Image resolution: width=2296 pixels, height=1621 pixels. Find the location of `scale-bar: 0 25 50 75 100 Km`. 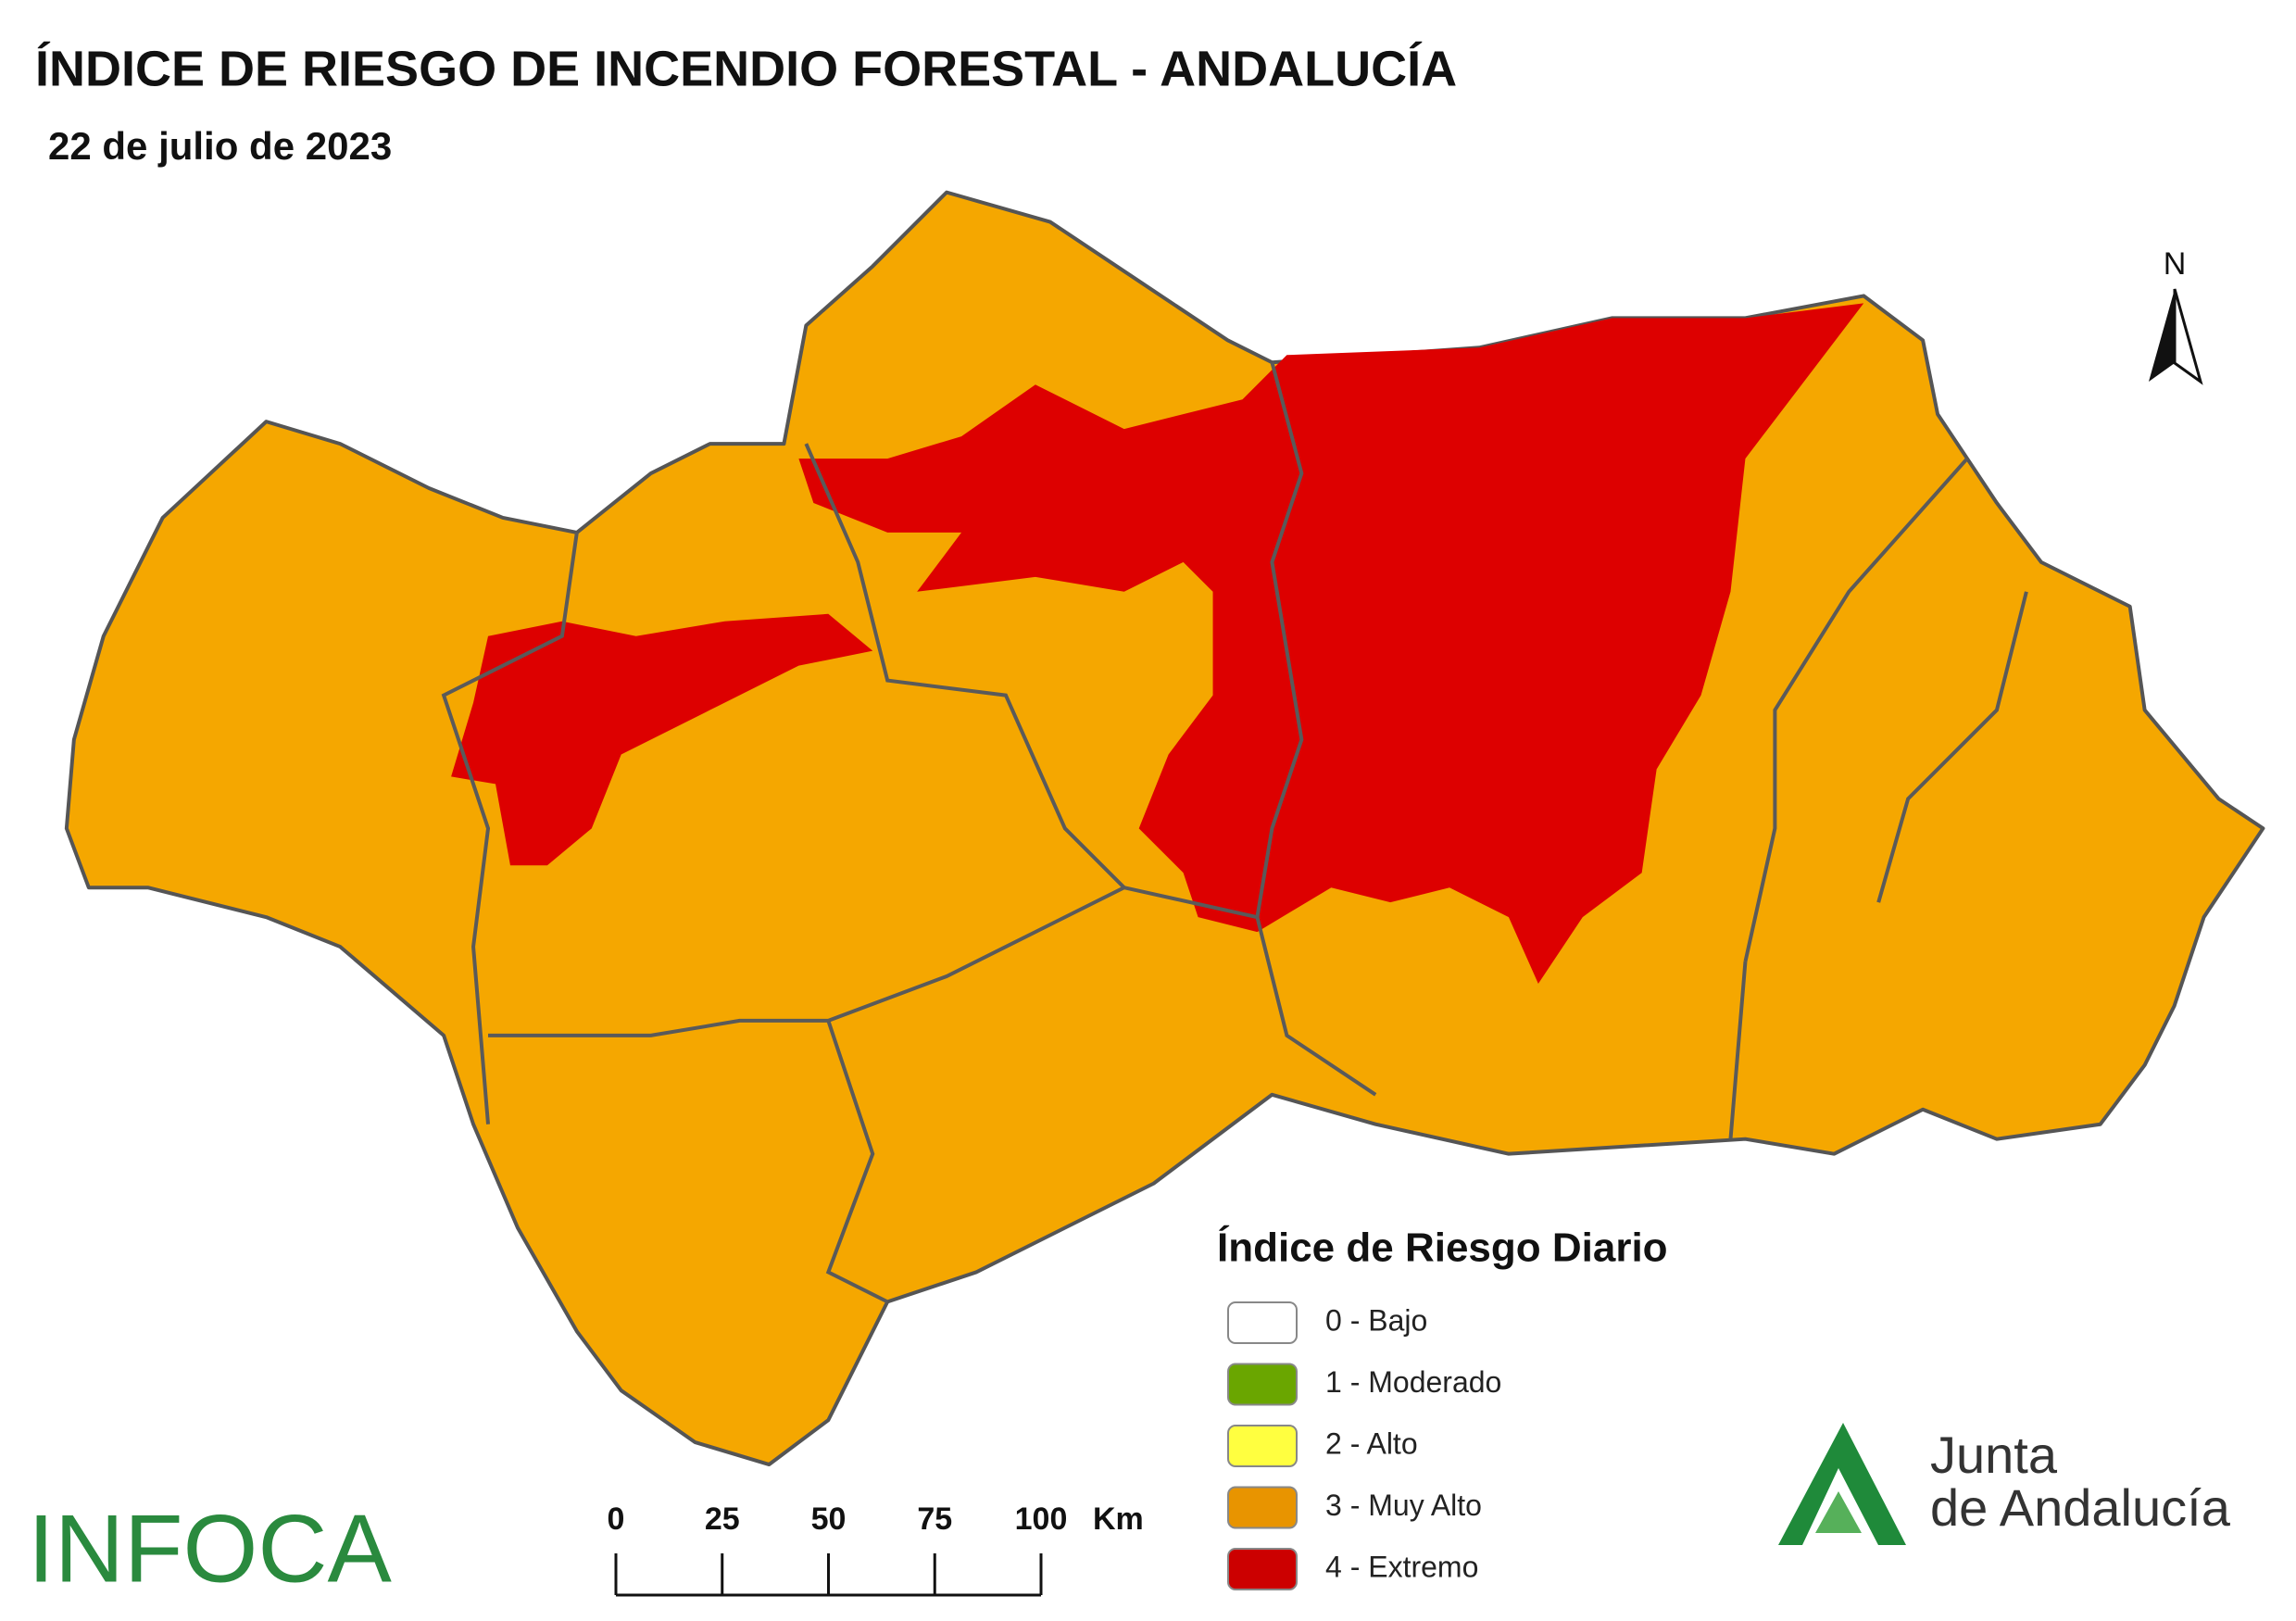

scale-bar: 0 25 50 75 100 Km is located at coordinates (876, 1549).